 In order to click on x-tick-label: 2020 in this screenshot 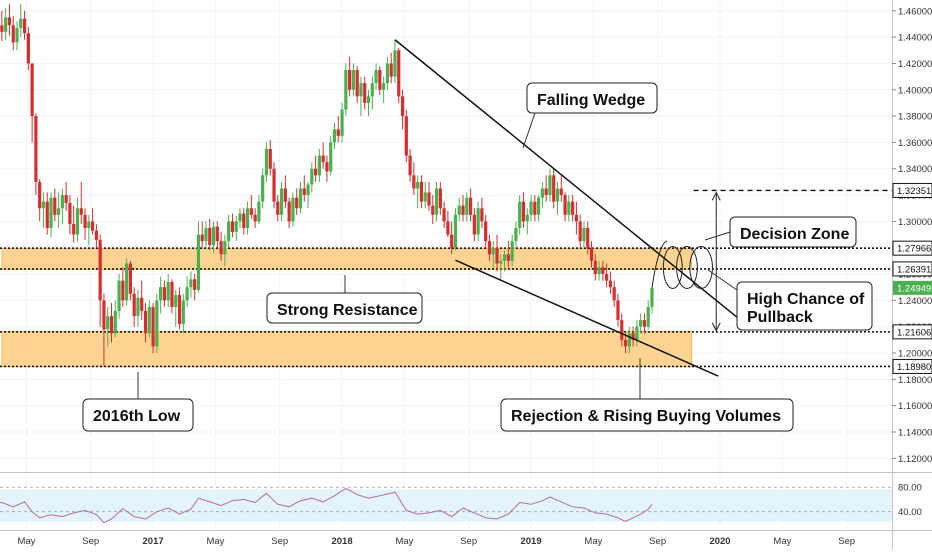, I will do `click(719, 541)`.